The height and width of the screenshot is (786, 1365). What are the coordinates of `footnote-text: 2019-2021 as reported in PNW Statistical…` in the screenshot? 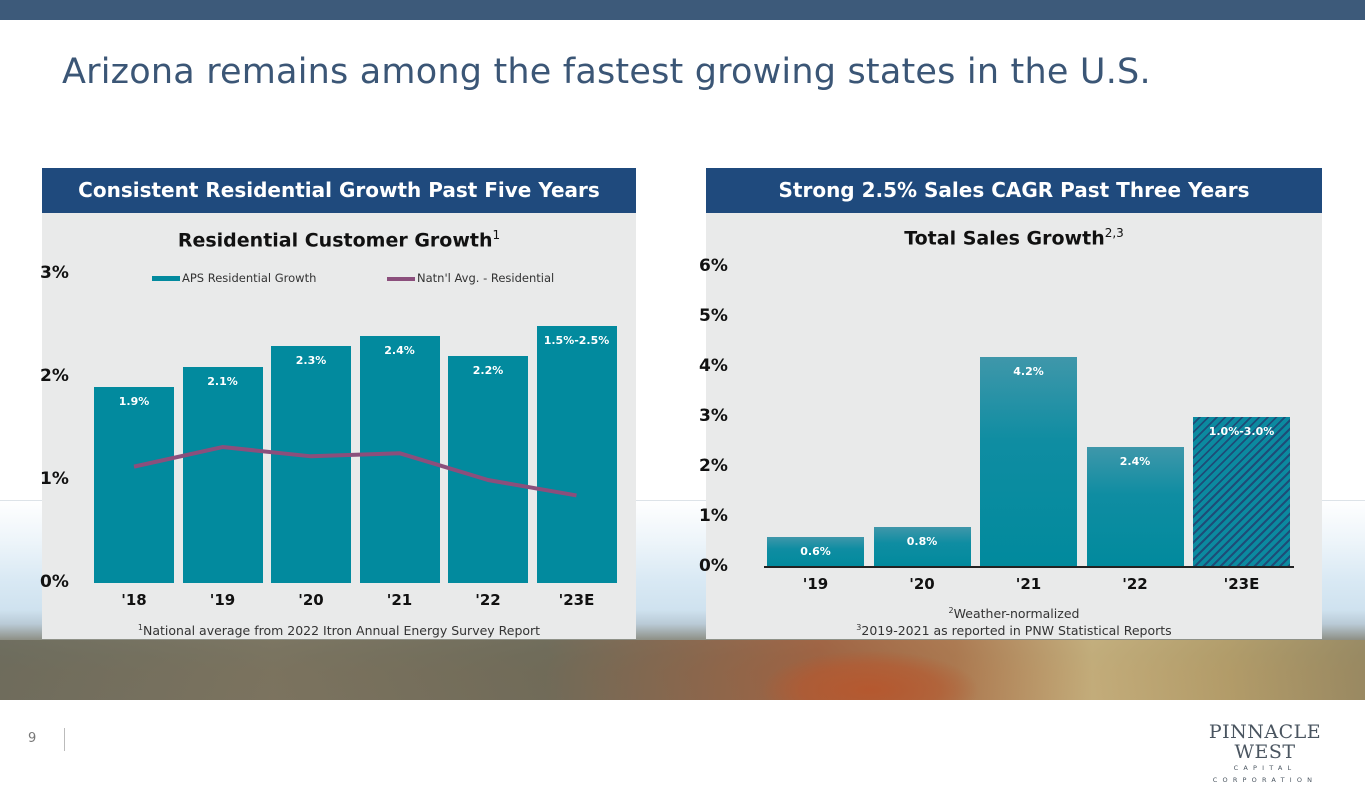 It's located at (1016, 630).